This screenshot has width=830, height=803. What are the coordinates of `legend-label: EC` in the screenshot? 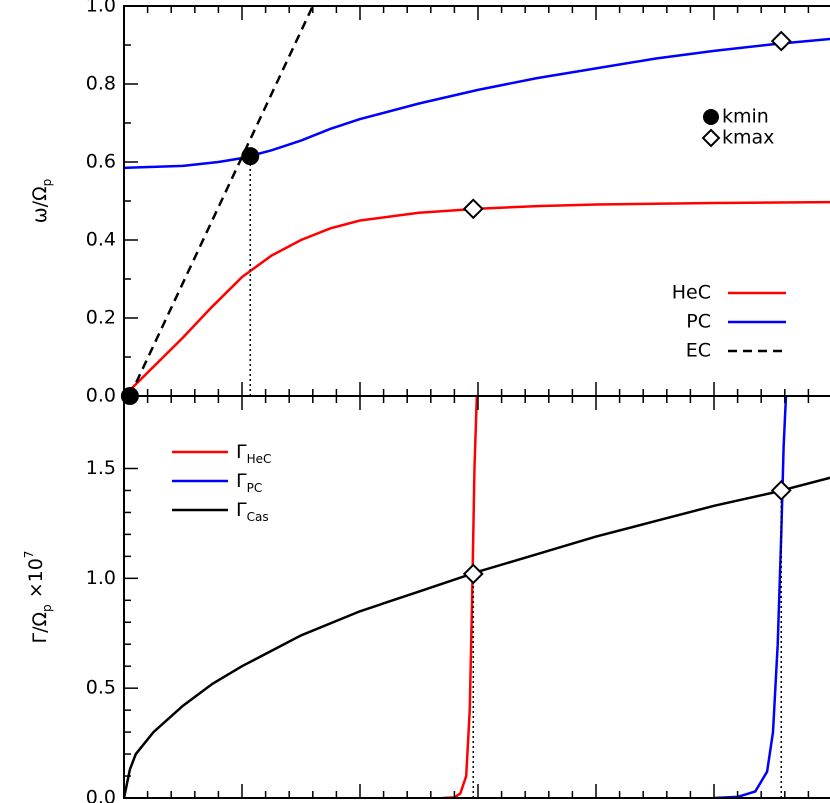 It's located at (698, 351).